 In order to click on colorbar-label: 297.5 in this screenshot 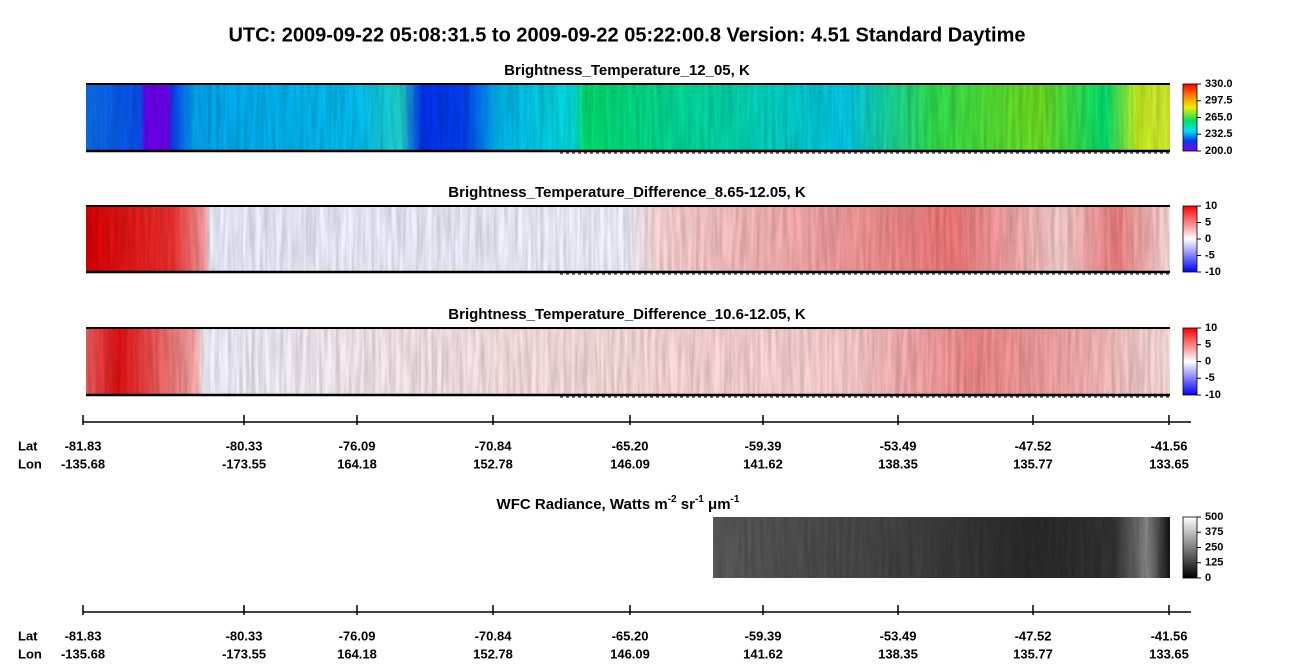, I will do `click(1219, 101)`.